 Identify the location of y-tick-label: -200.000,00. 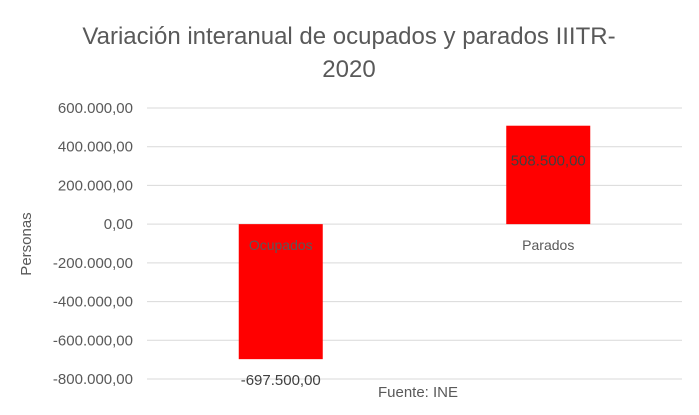
(93, 263).